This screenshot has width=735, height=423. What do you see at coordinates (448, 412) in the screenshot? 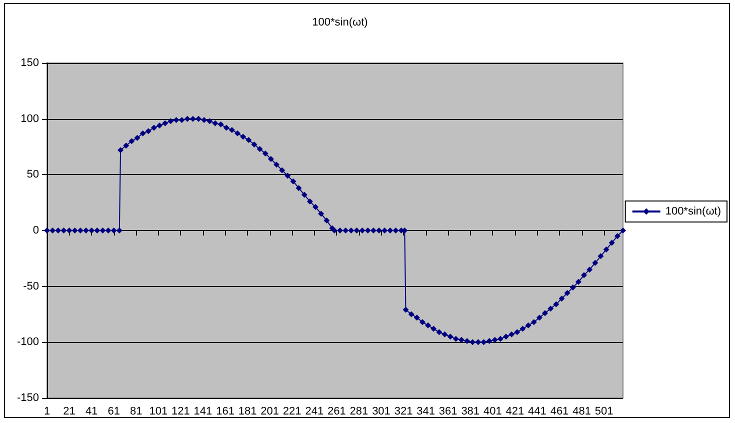
I see `x-tick-label: 361` at bounding box center [448, 412].